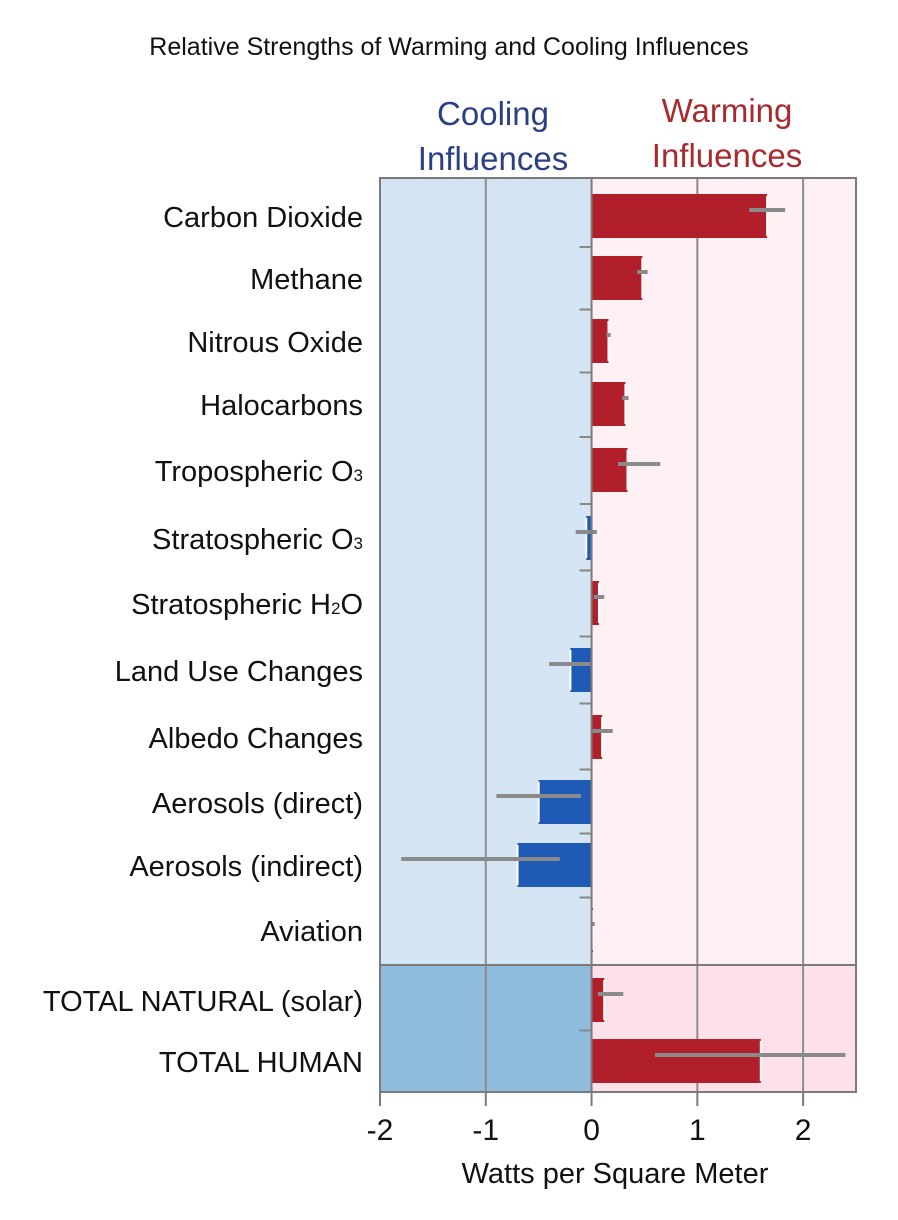 This screenshot has height=1220, width=898. I want to click on x-tick-label-0: -2, so click(380, 1130).